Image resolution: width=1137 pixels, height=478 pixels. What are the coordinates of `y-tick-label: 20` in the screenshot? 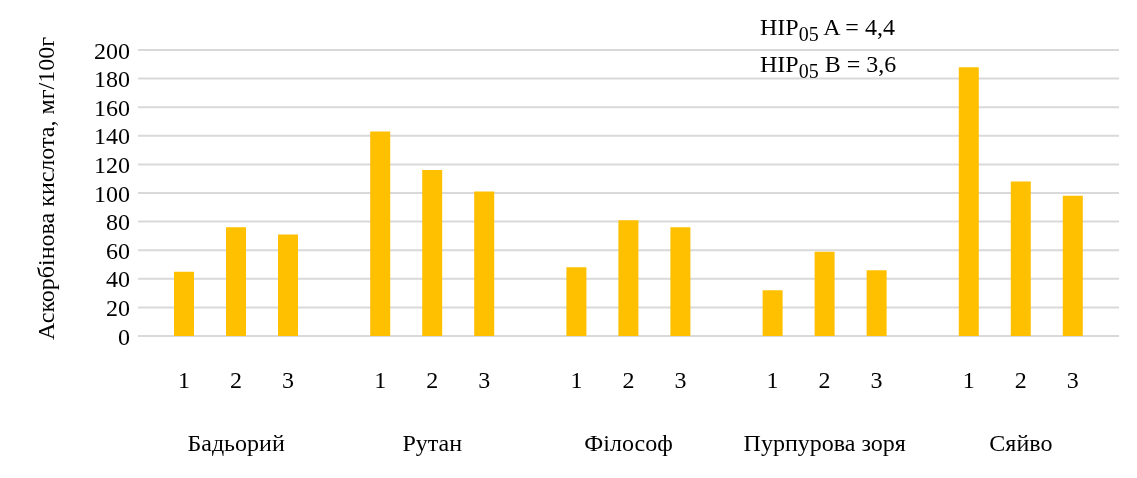 It's located at (118, 307).